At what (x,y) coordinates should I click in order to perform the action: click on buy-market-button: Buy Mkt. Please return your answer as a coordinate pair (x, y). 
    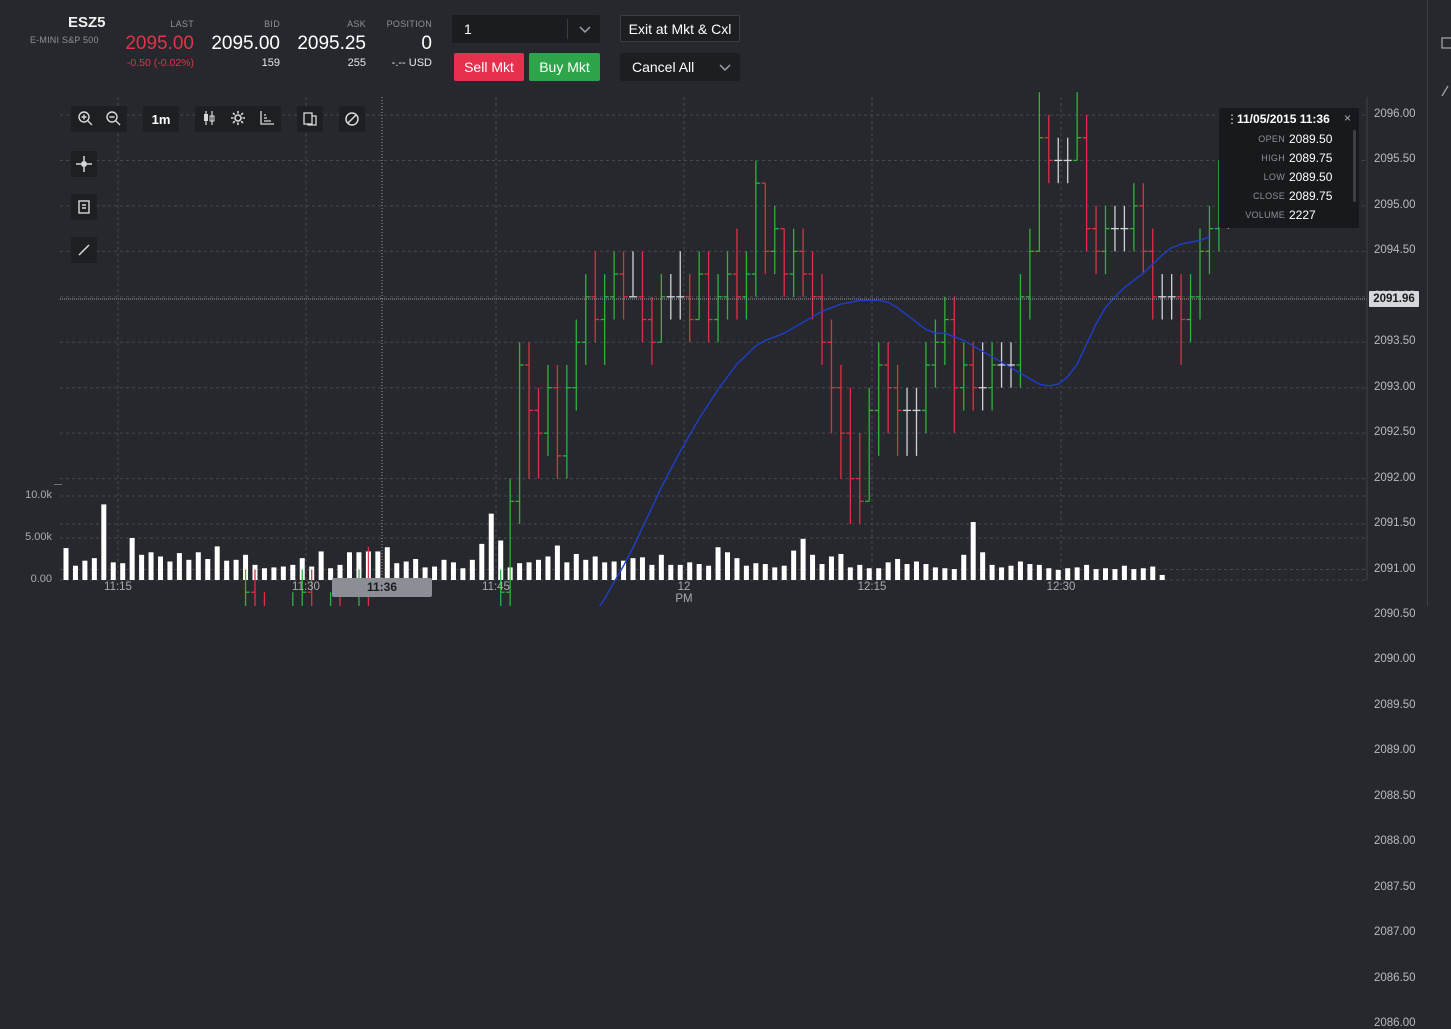
    Looking at the image, I should click on (564, 67).